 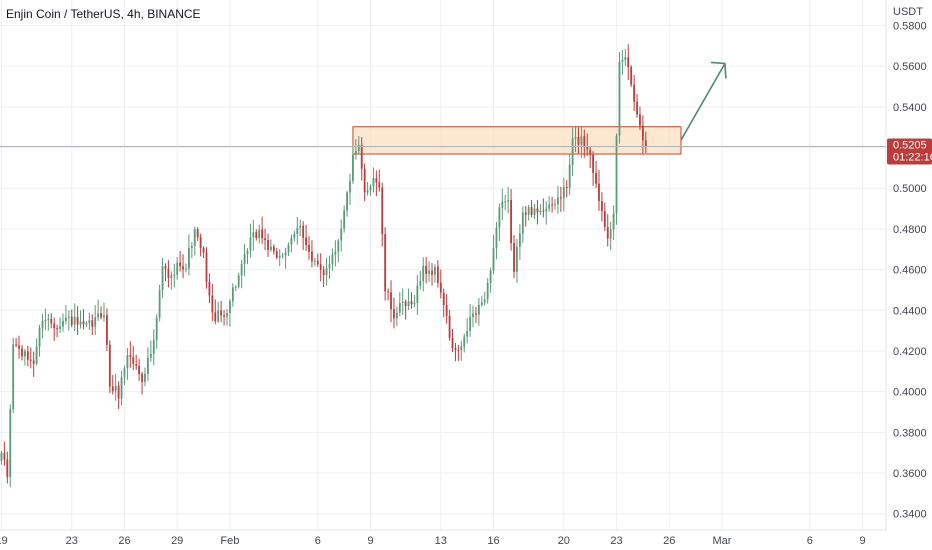 I want to click on time-tick-label: 23, so click(x=616, y=541).